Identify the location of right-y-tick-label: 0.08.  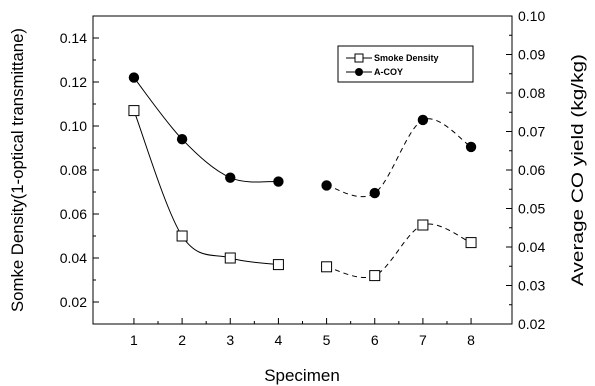
(531, 93).